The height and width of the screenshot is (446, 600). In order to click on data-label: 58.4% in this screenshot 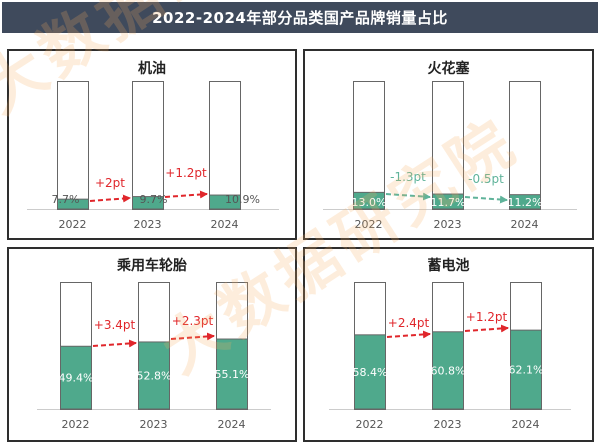, I will do `click(370, 372)`.